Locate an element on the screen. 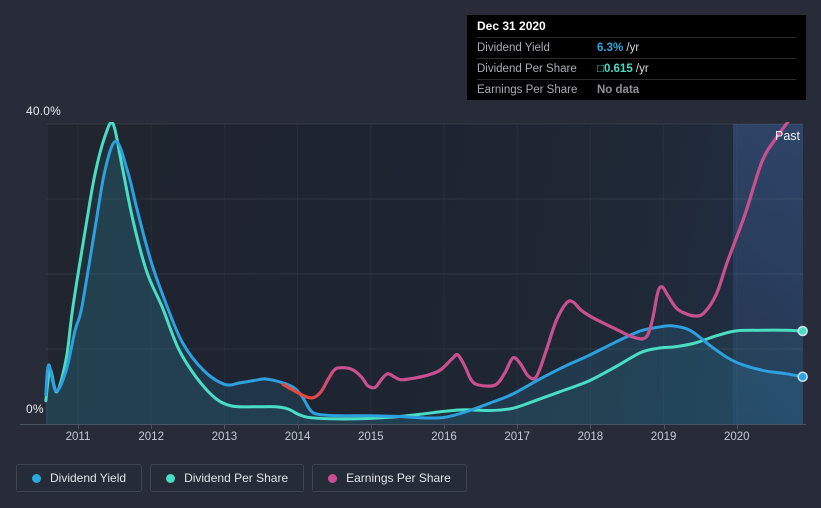 The height and width of the screenshot is (508, 821). tooltip-value-number: 6.3% is located at coordinates (610, 48).